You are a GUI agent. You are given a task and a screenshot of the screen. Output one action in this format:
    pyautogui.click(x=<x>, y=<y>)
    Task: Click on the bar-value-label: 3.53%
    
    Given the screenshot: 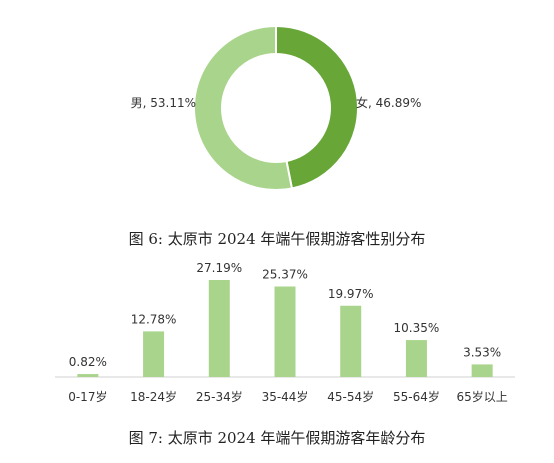 What is the action you would take?
    pyautogui.click(x=482, y=352)
    